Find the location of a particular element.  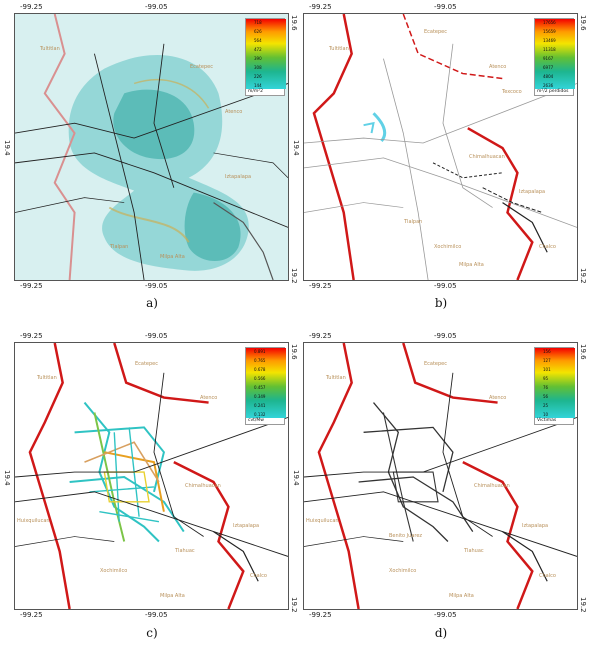

legend-c-level: 0.678 is located at coordinates (260, 369).